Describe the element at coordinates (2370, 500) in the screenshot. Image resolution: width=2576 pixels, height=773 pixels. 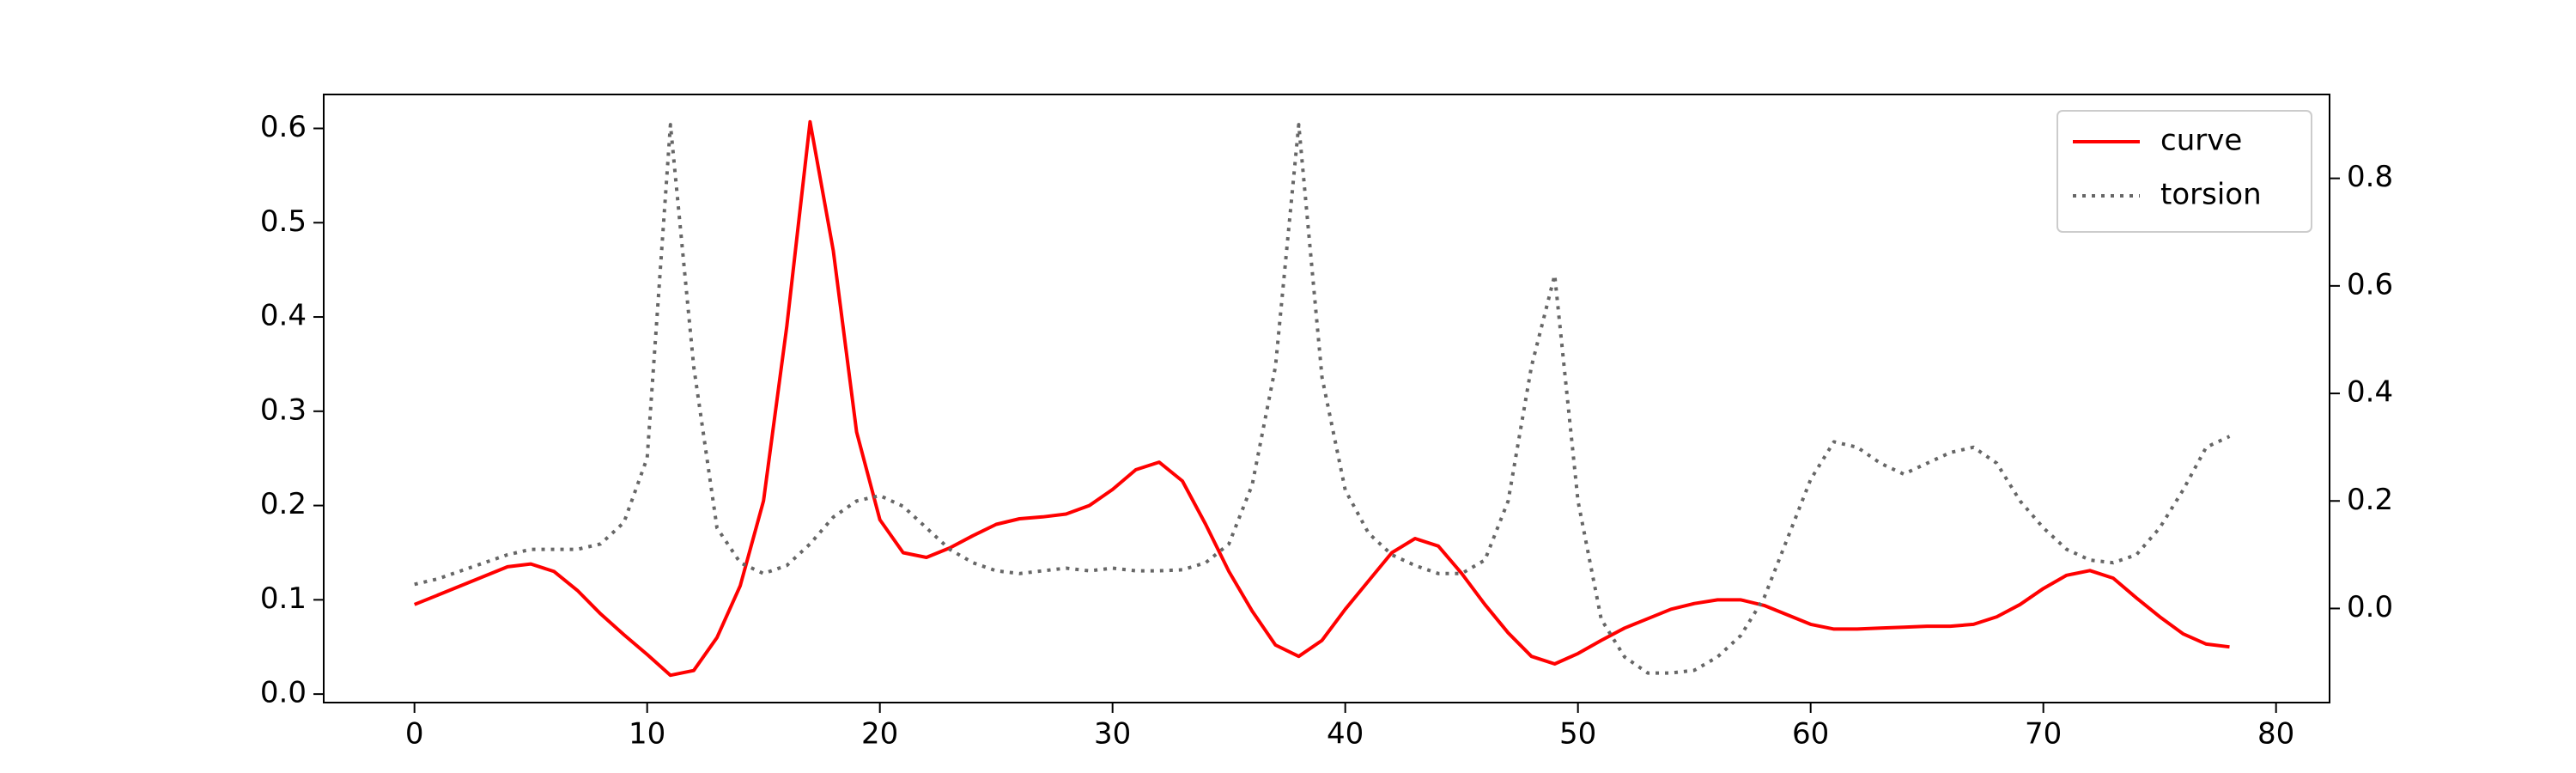
I see `y2-tick-label: 0.2` at that location.